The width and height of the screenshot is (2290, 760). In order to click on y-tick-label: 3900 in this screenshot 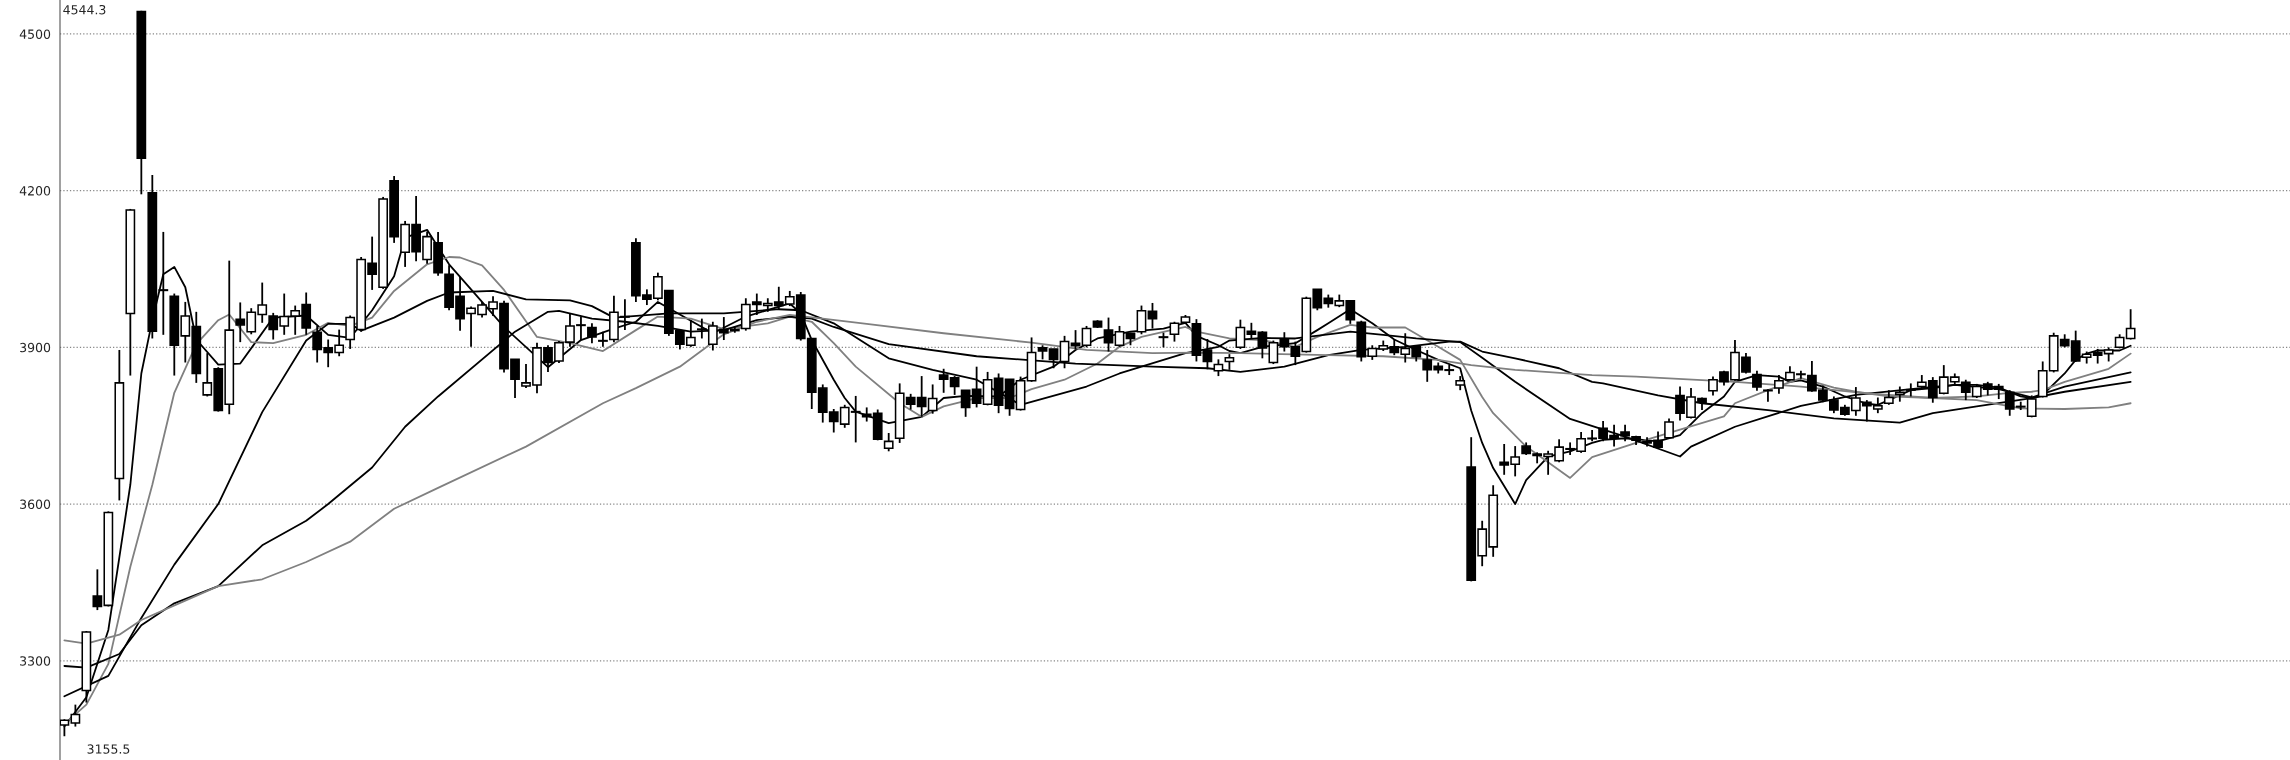, I will do `click(35, 347)`.